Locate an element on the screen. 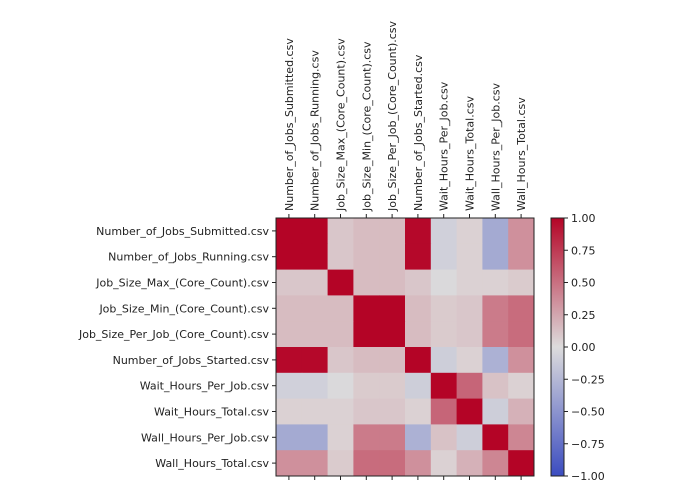 This screenshot has width=695, height=494. colorbar-ticks: 1.00 0.75 0.50 0.25 0.00 −0.25 −0.50 −0.75 −1.00 is located at coordinates (584, 347).